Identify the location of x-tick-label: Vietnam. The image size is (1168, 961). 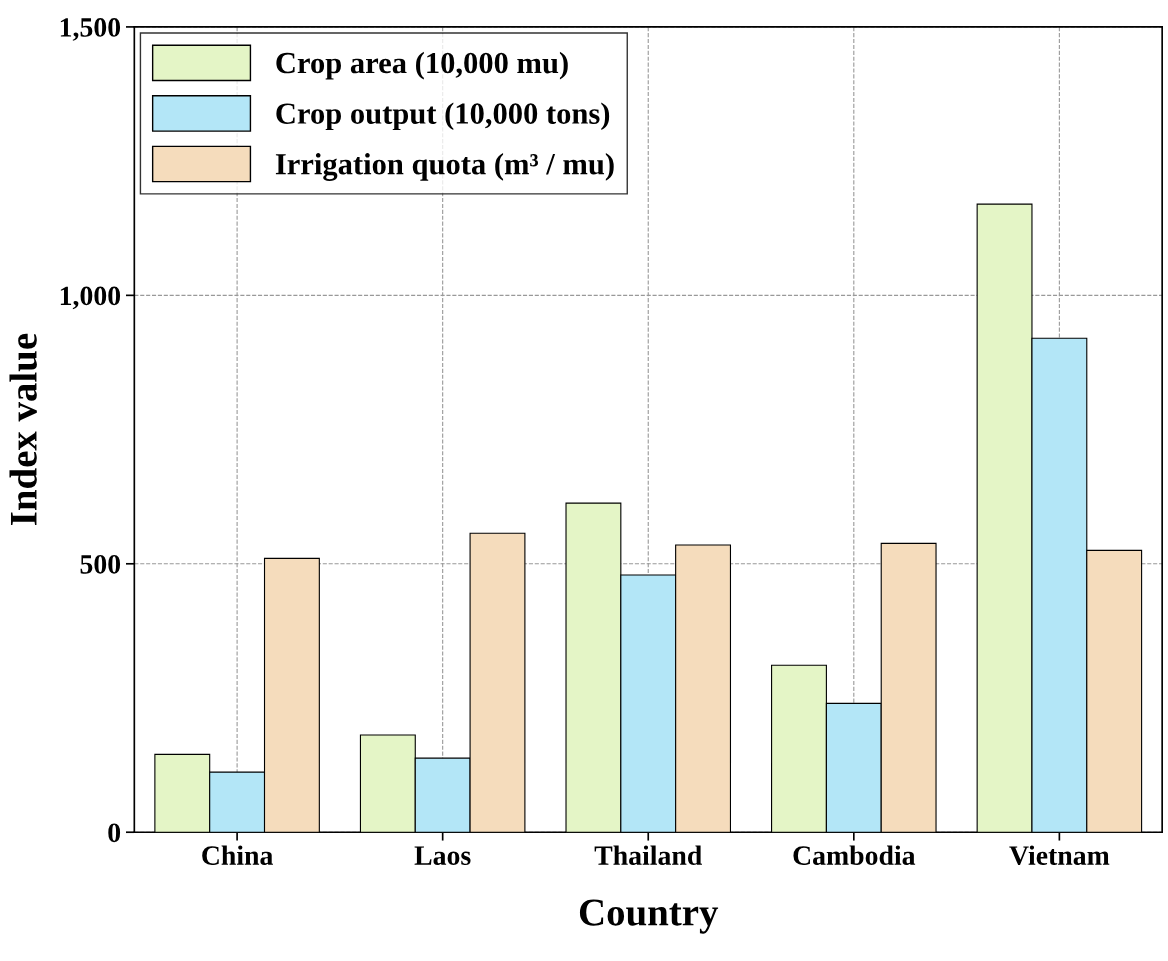
(1059, 855).